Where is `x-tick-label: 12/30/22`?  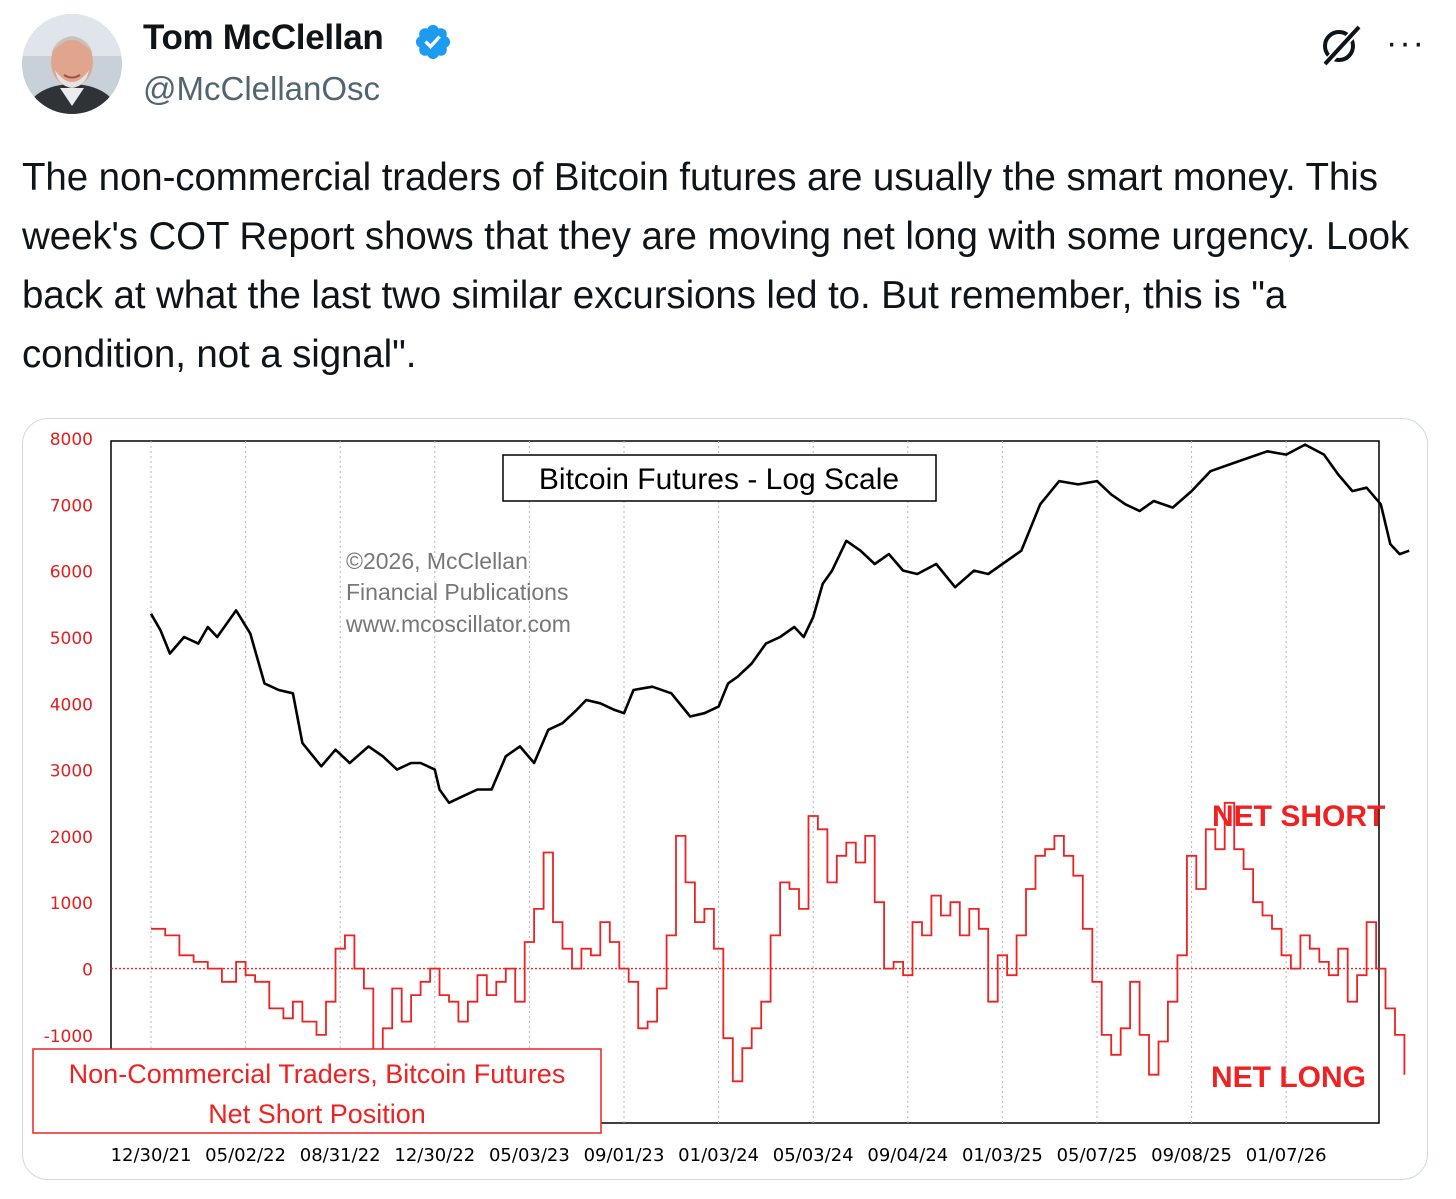 x-tick-label: 12/30/22 is located at coordinates (434, 1155).